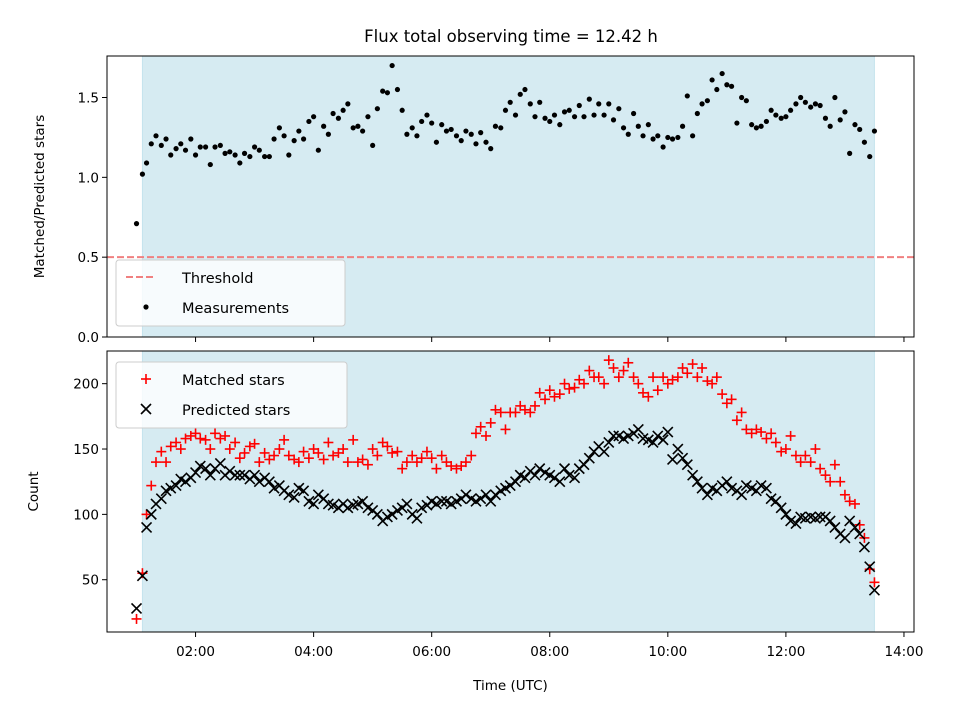  I want to click on legend-label-matched: Matched stars, so click(233, 381).